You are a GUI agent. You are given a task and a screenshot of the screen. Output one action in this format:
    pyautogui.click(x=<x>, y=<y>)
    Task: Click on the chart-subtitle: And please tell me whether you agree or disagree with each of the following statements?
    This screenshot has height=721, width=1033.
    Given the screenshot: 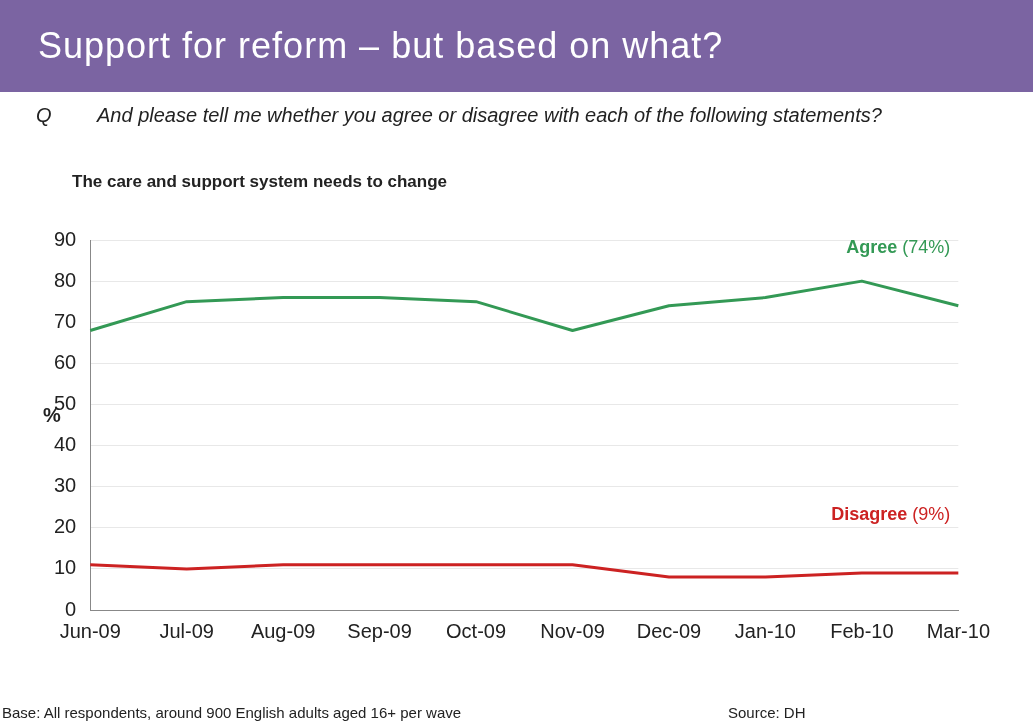 What is the action you would take?
    pyautogui.click(x=490, y=115)
    